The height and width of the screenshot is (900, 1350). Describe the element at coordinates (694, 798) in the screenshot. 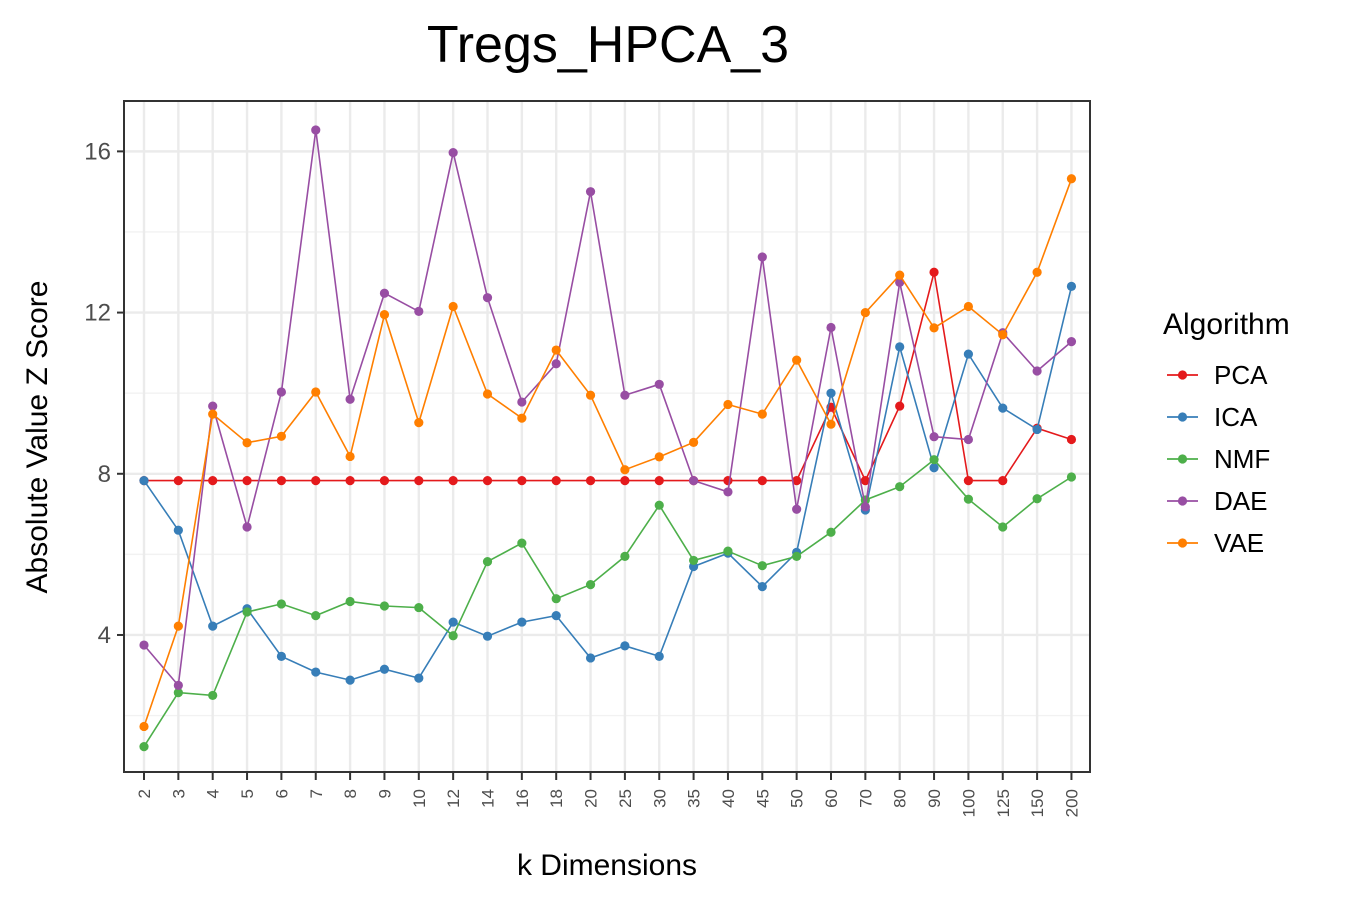

I see `x-tick-label: 35` at that location.